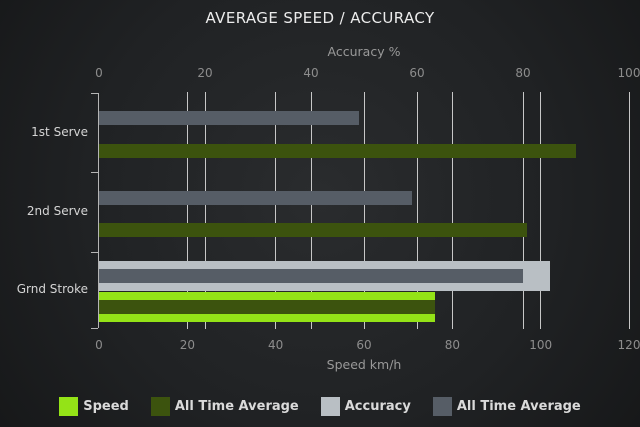 This screenshot has width=640, height=427. I want to click on bottom-axis-tick-label: 20, so click(187, 345).